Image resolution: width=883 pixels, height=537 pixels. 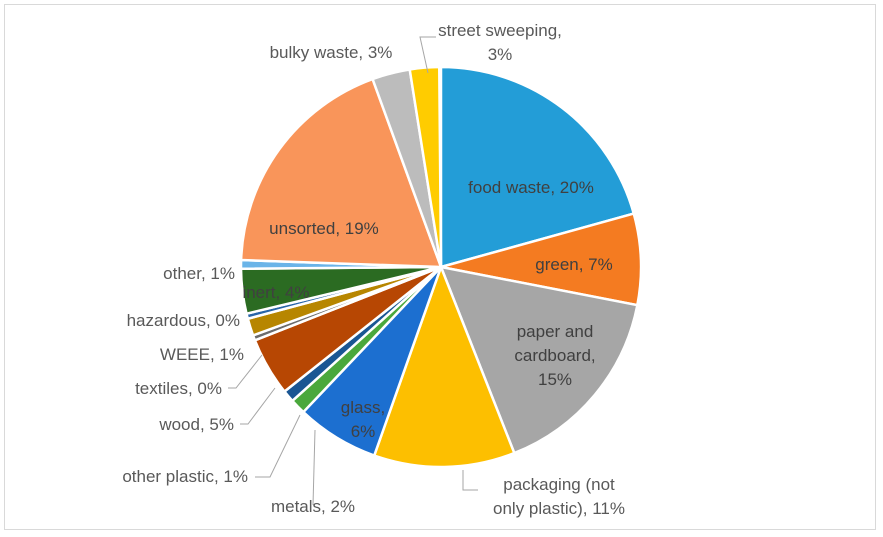 What do you see at coordinates (196, 424) in the screenshot?
I see `data-label-wood: wood, 5%` at bounding box center [196, 424].